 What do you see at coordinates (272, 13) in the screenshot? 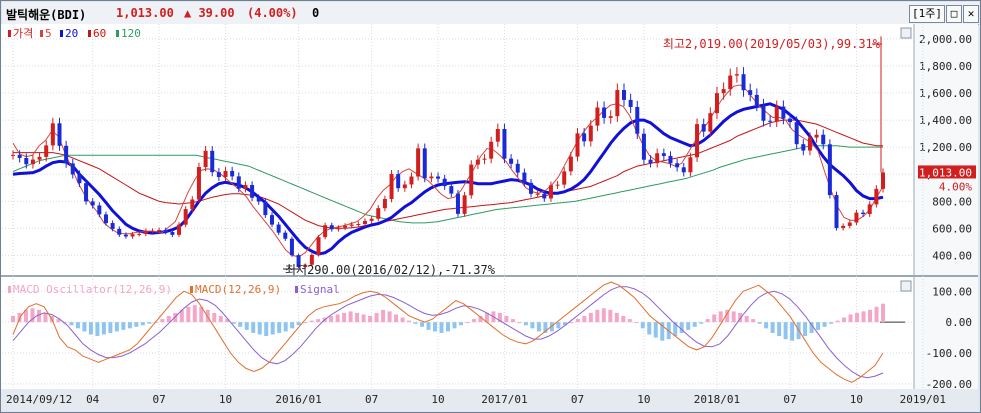
I see `price-change-percent: (4.00%)` at bounding box center [272, 13].